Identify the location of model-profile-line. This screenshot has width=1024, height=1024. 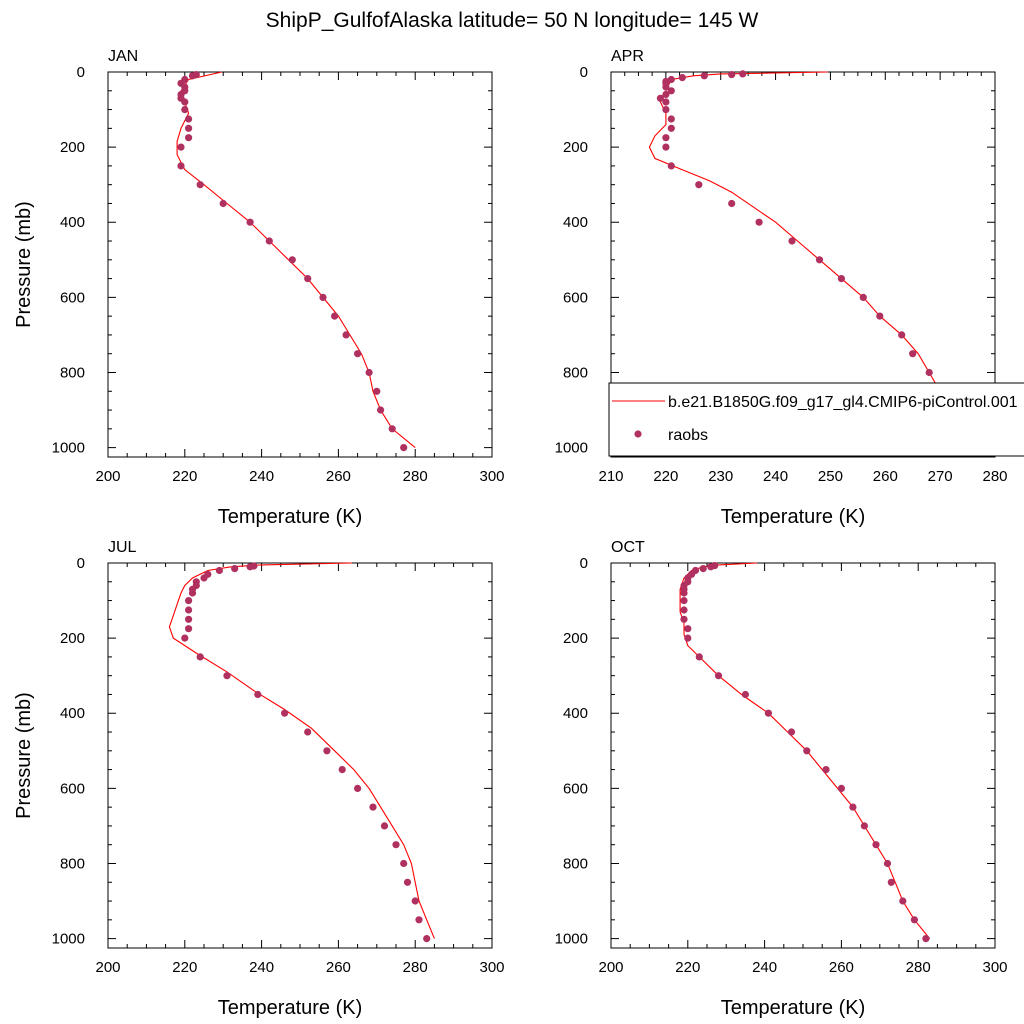
(301, 750).